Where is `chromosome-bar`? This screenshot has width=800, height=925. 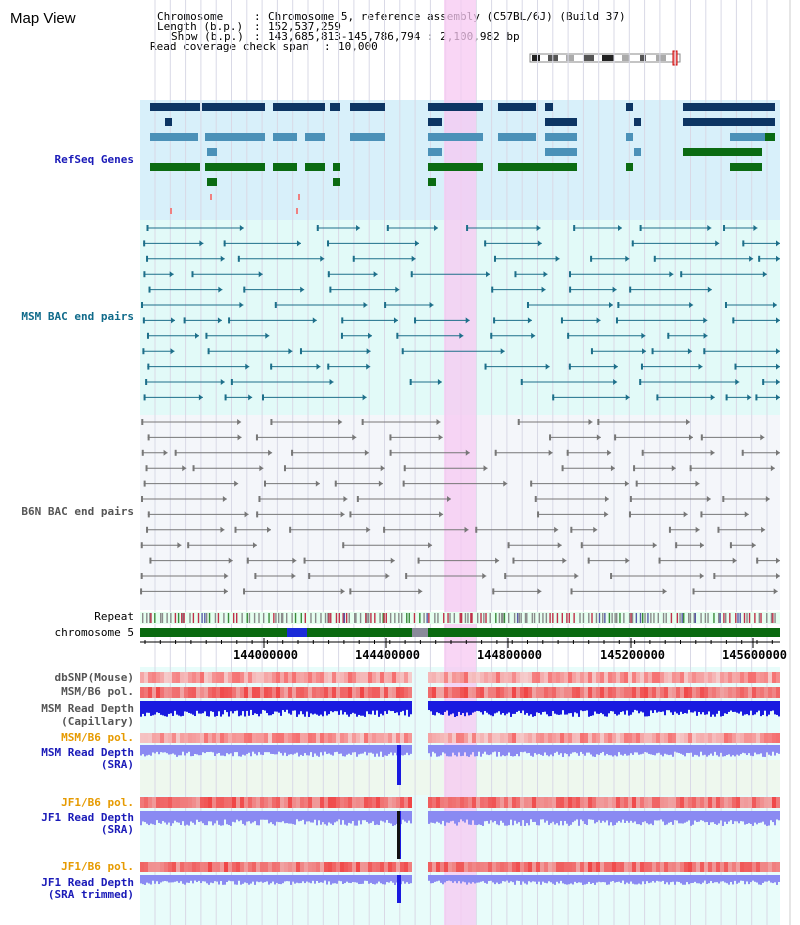
chromosome-bar is located at coordinates (460, 632).